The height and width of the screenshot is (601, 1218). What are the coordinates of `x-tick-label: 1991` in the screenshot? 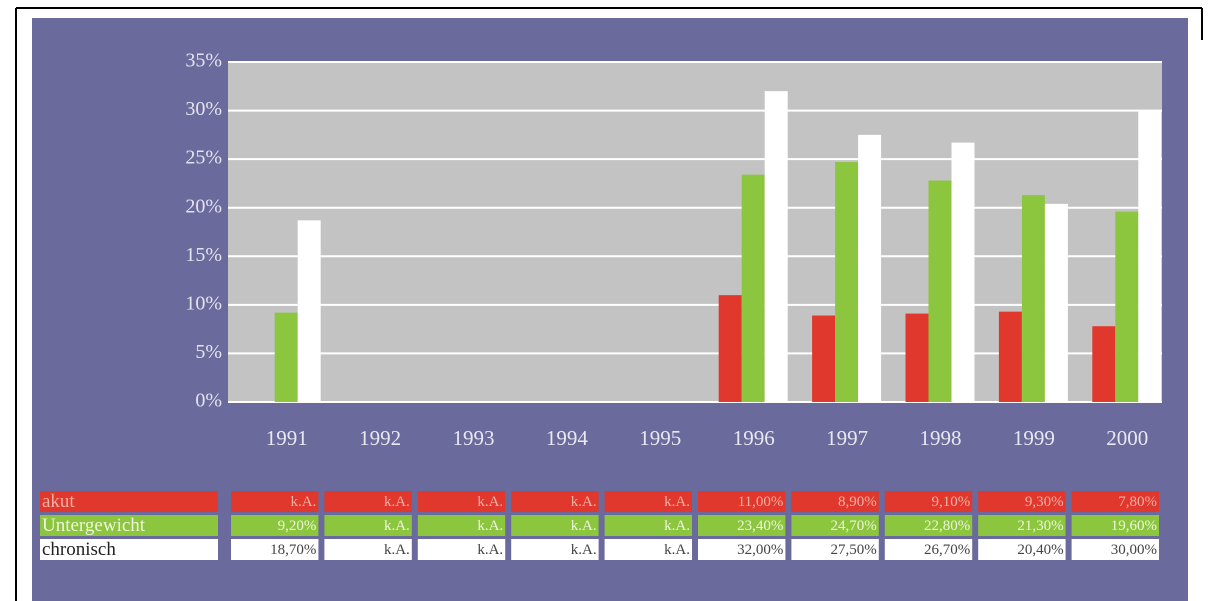 It's located at (287, 438).